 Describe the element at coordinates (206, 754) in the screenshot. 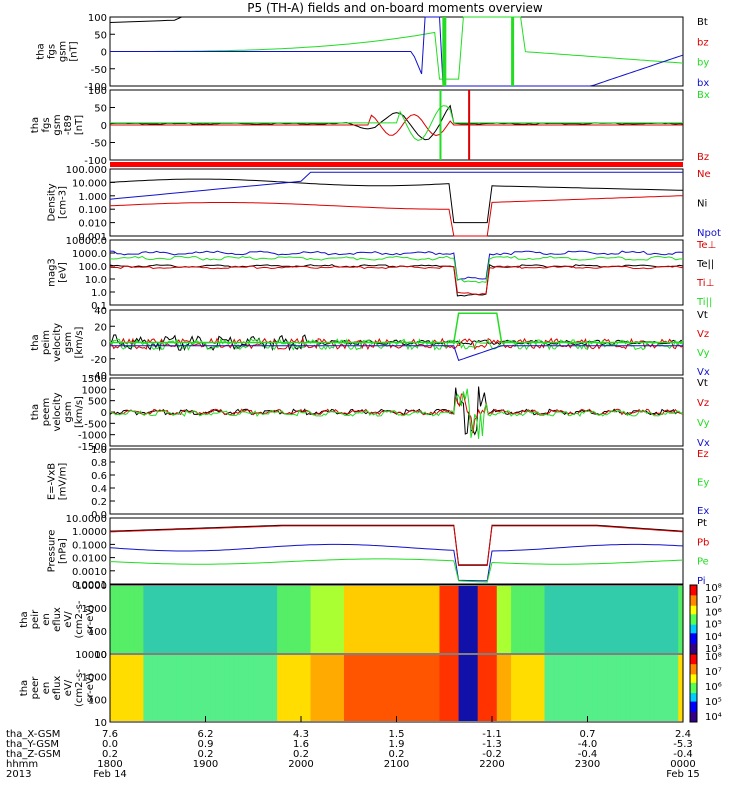

I see `axis-row-value: 0.2` at that location.